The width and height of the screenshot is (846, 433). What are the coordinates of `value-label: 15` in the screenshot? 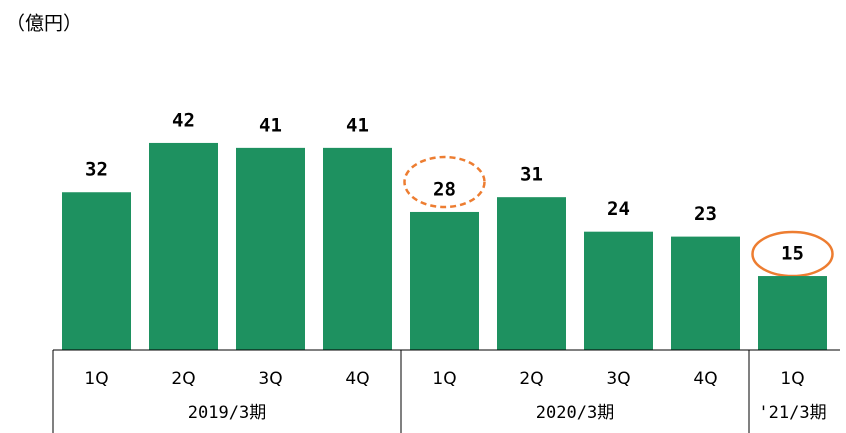 It's located at (792, 254).